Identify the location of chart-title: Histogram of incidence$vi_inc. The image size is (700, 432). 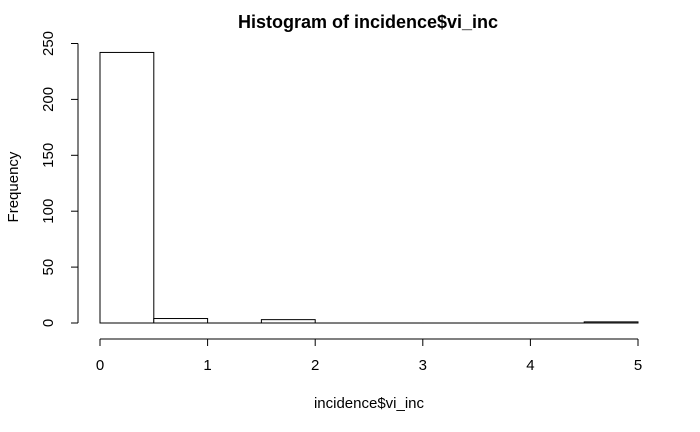
(368, 22).